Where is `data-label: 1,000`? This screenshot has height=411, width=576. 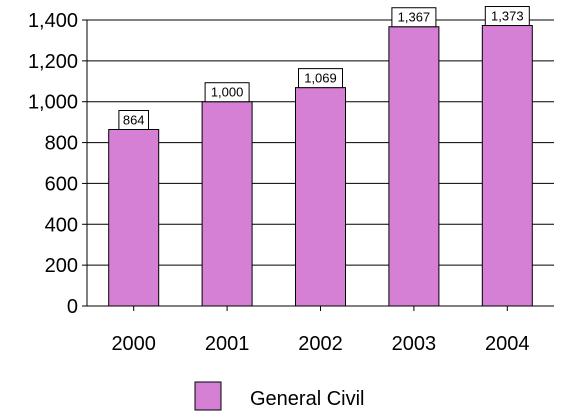
data-label: 1,000 is located at coordinates (227, 92).